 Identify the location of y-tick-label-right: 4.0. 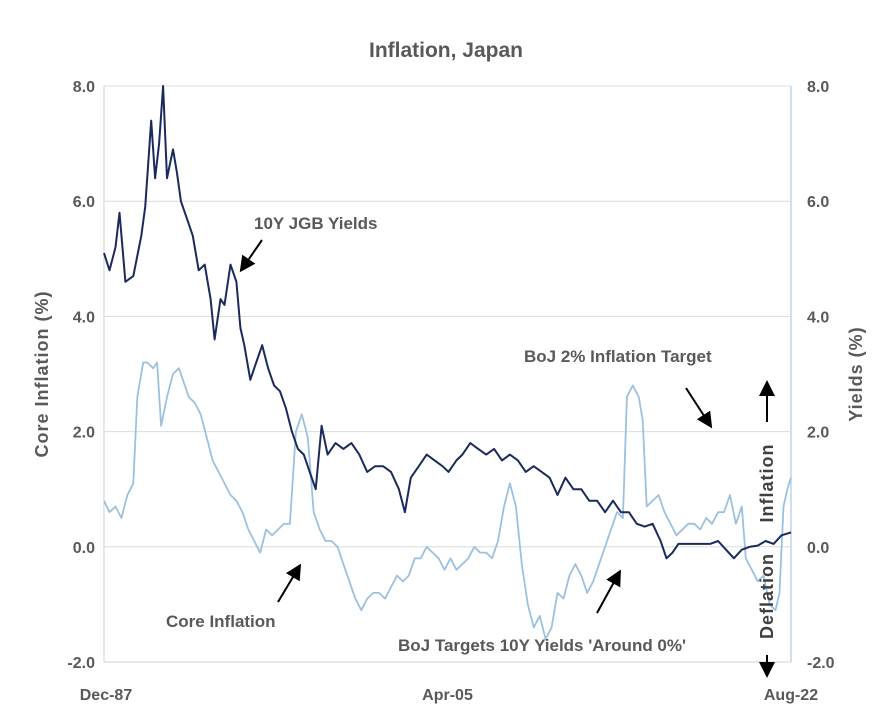
(818, 317).